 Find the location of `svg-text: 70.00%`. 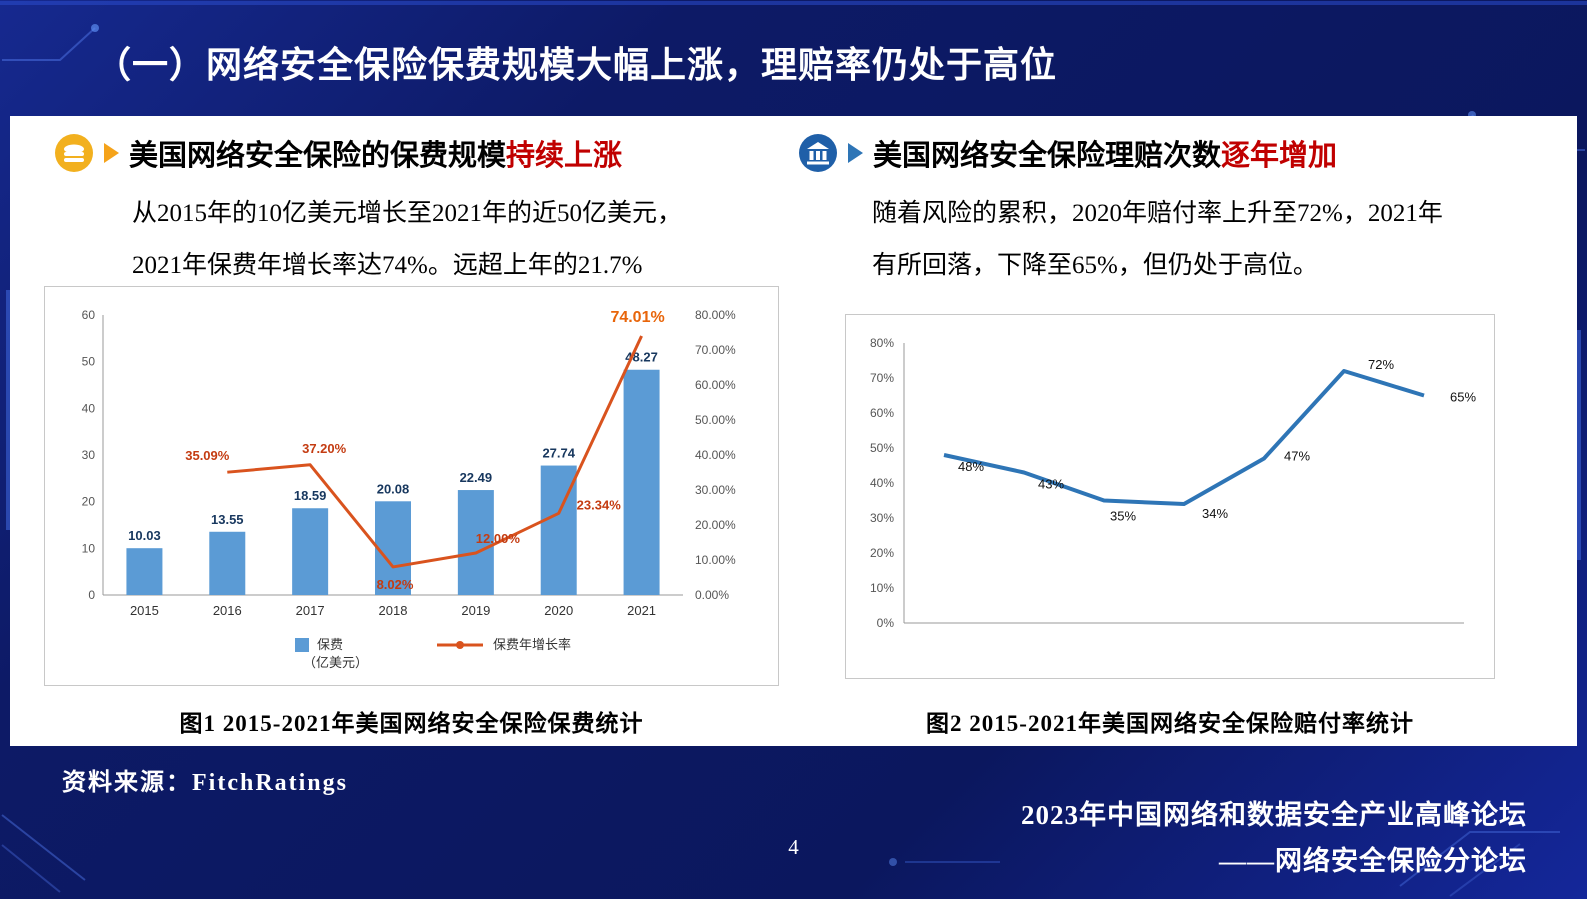

svg-text: 70.00% is located at coordinates (715, 350).